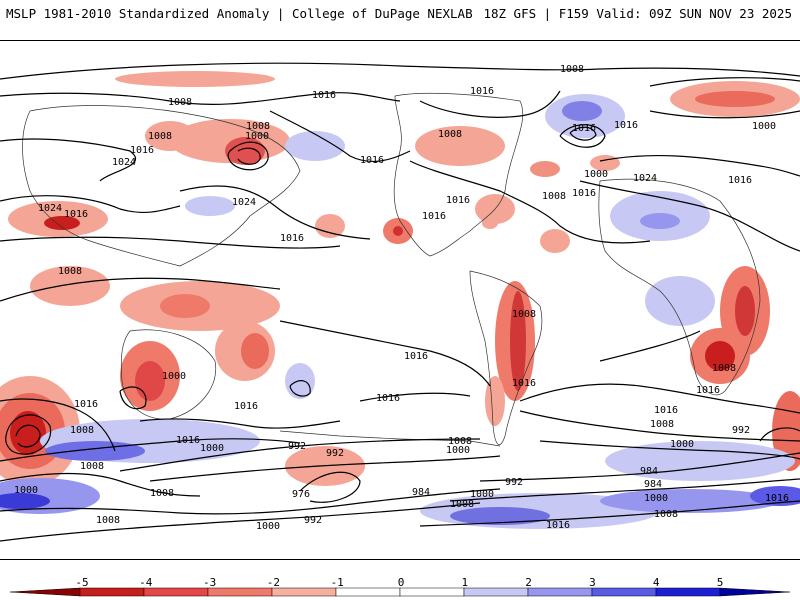 The image size is (800, 600). What do you see at coordinates (209, 582) in the screenshot?
I see `colorbar-tick-label: -3` at bounding box center [209, 582].